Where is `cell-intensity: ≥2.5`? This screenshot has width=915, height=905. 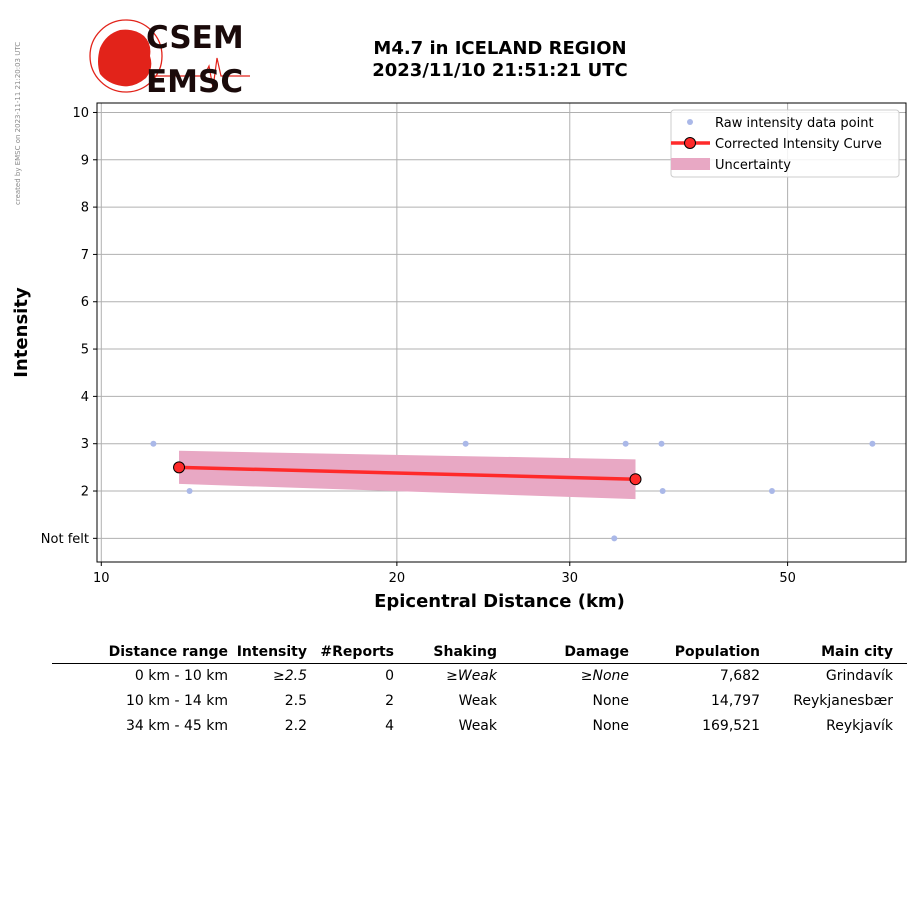 cell-intensity: ≥2.5 is located at coordinates (290, 676).